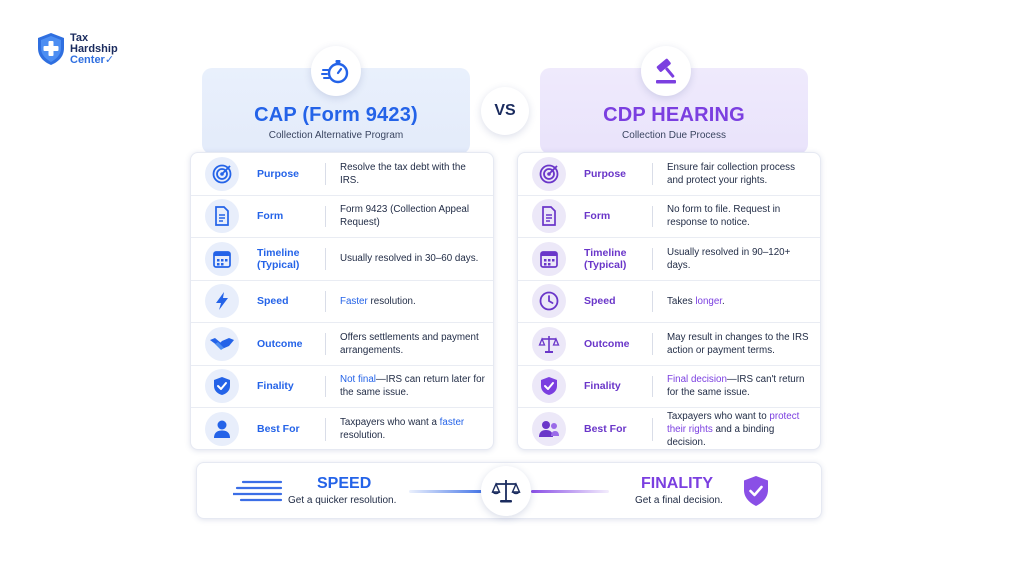  I want to click on lightning-icon, so click(222, 301).